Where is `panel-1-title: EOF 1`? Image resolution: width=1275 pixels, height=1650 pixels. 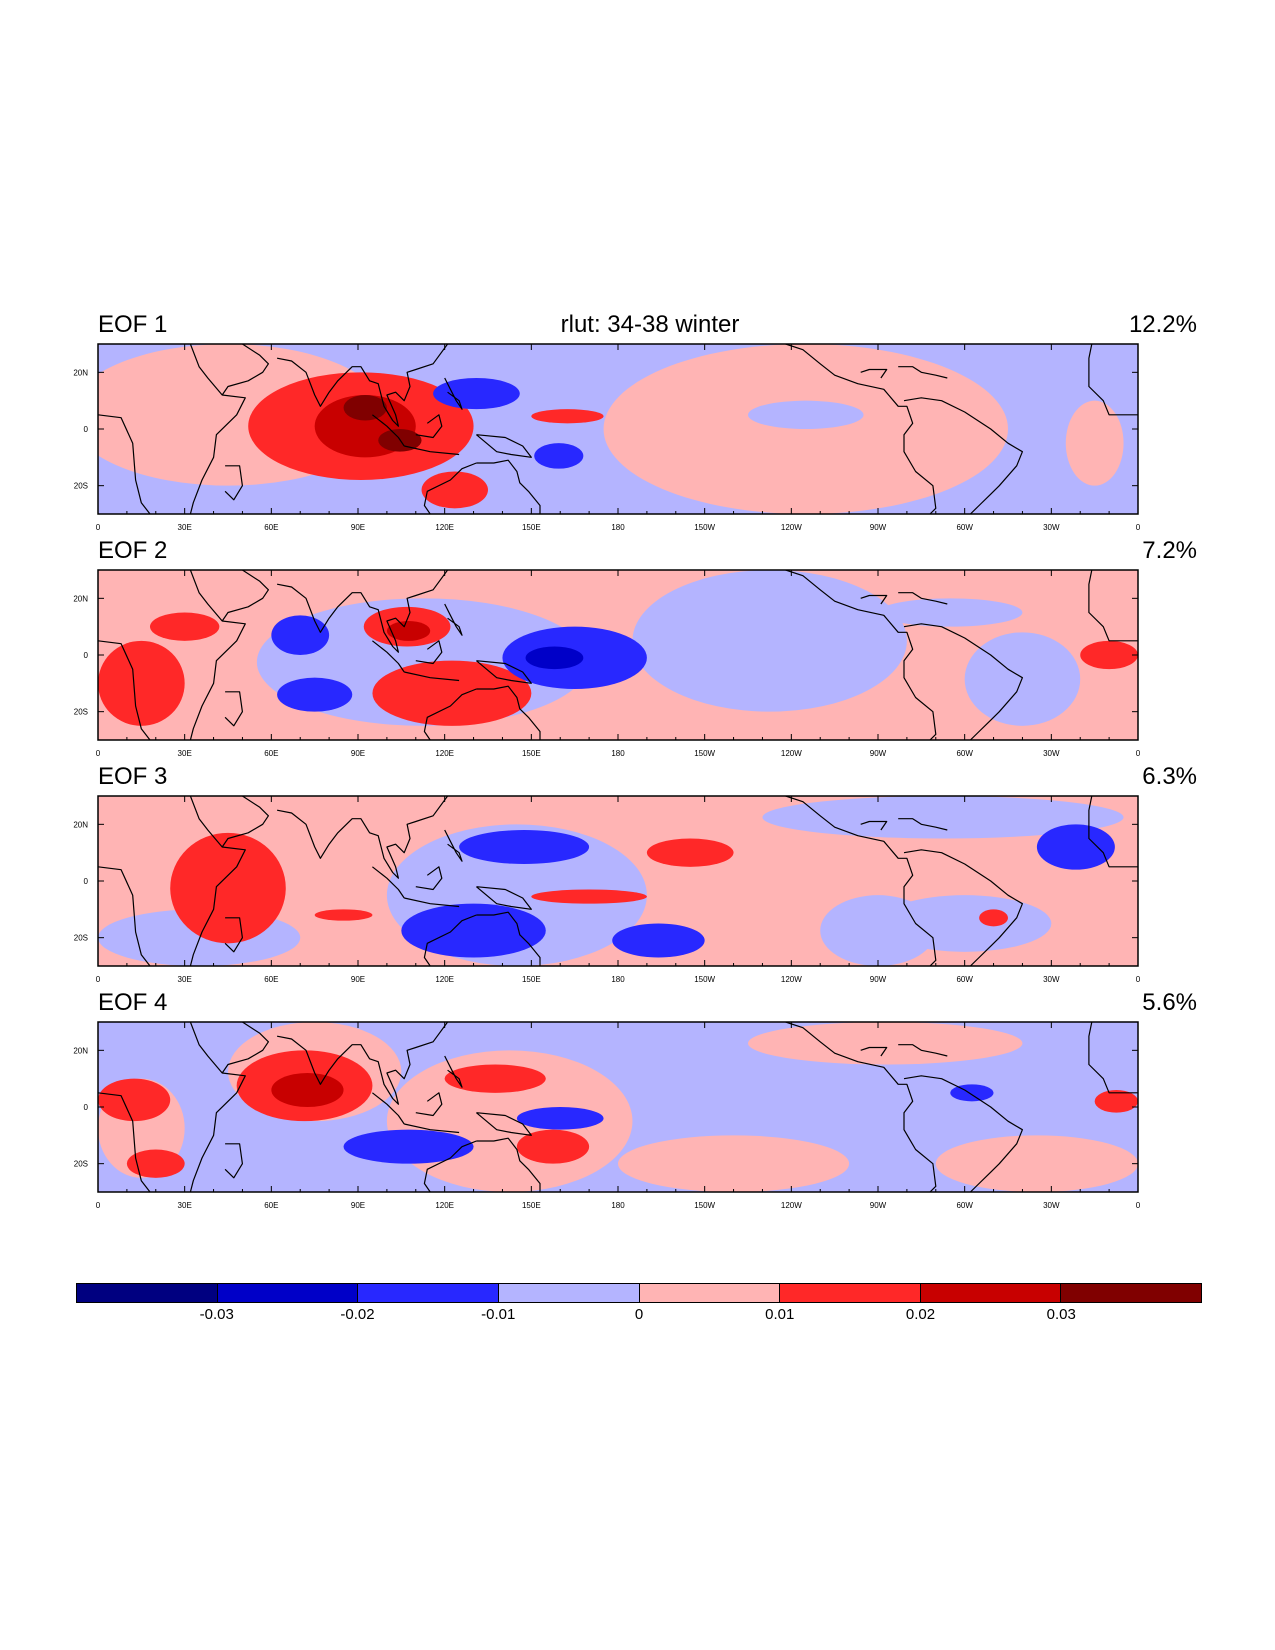
panel-1-title: EOF 1 is located at coordinates (133, 324).